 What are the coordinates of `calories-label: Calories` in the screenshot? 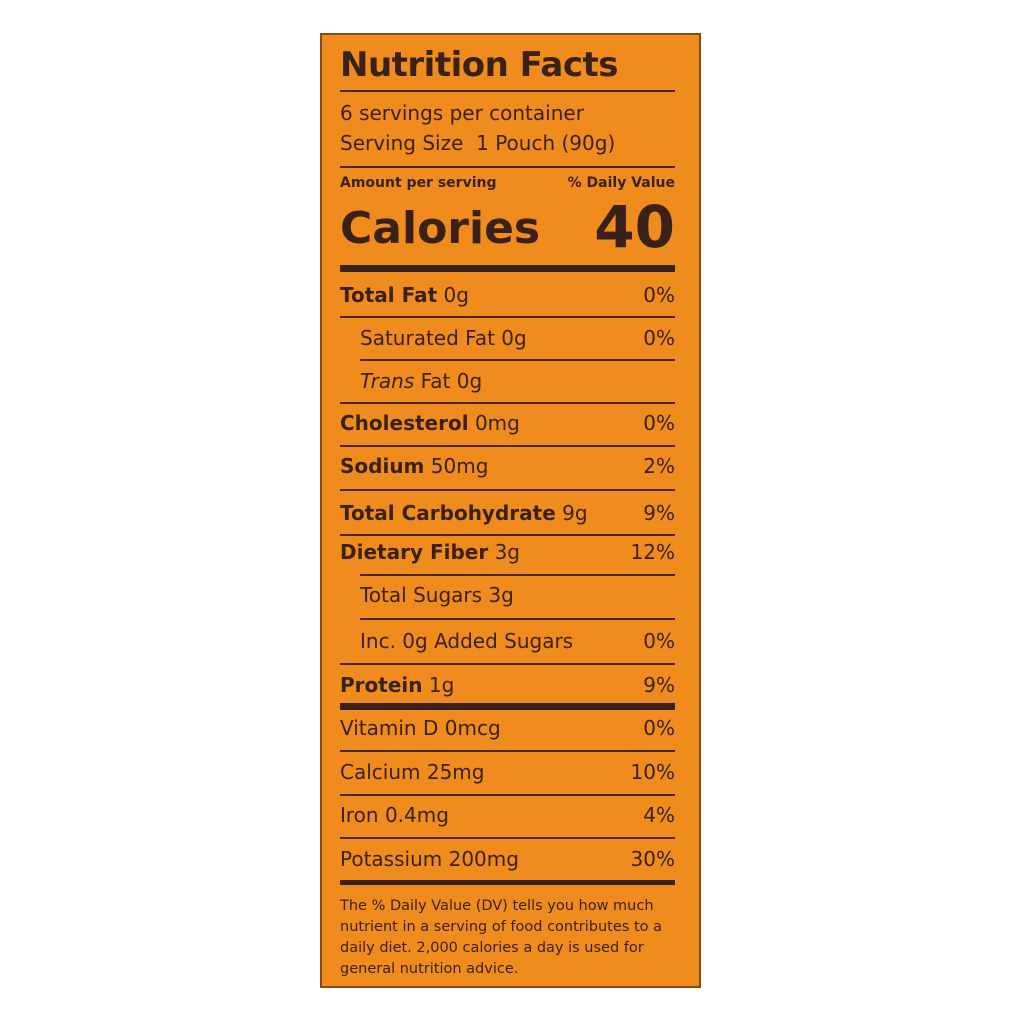 It's located at (440, 228).